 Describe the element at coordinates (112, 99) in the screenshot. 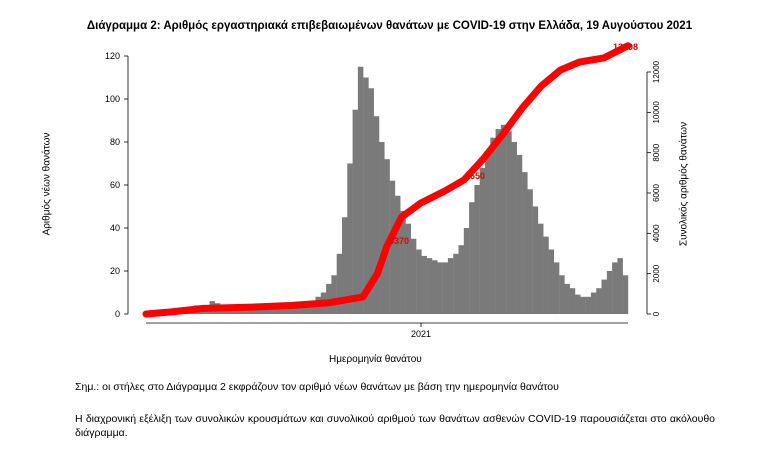

I see `y-tick-label: 100` at that location.